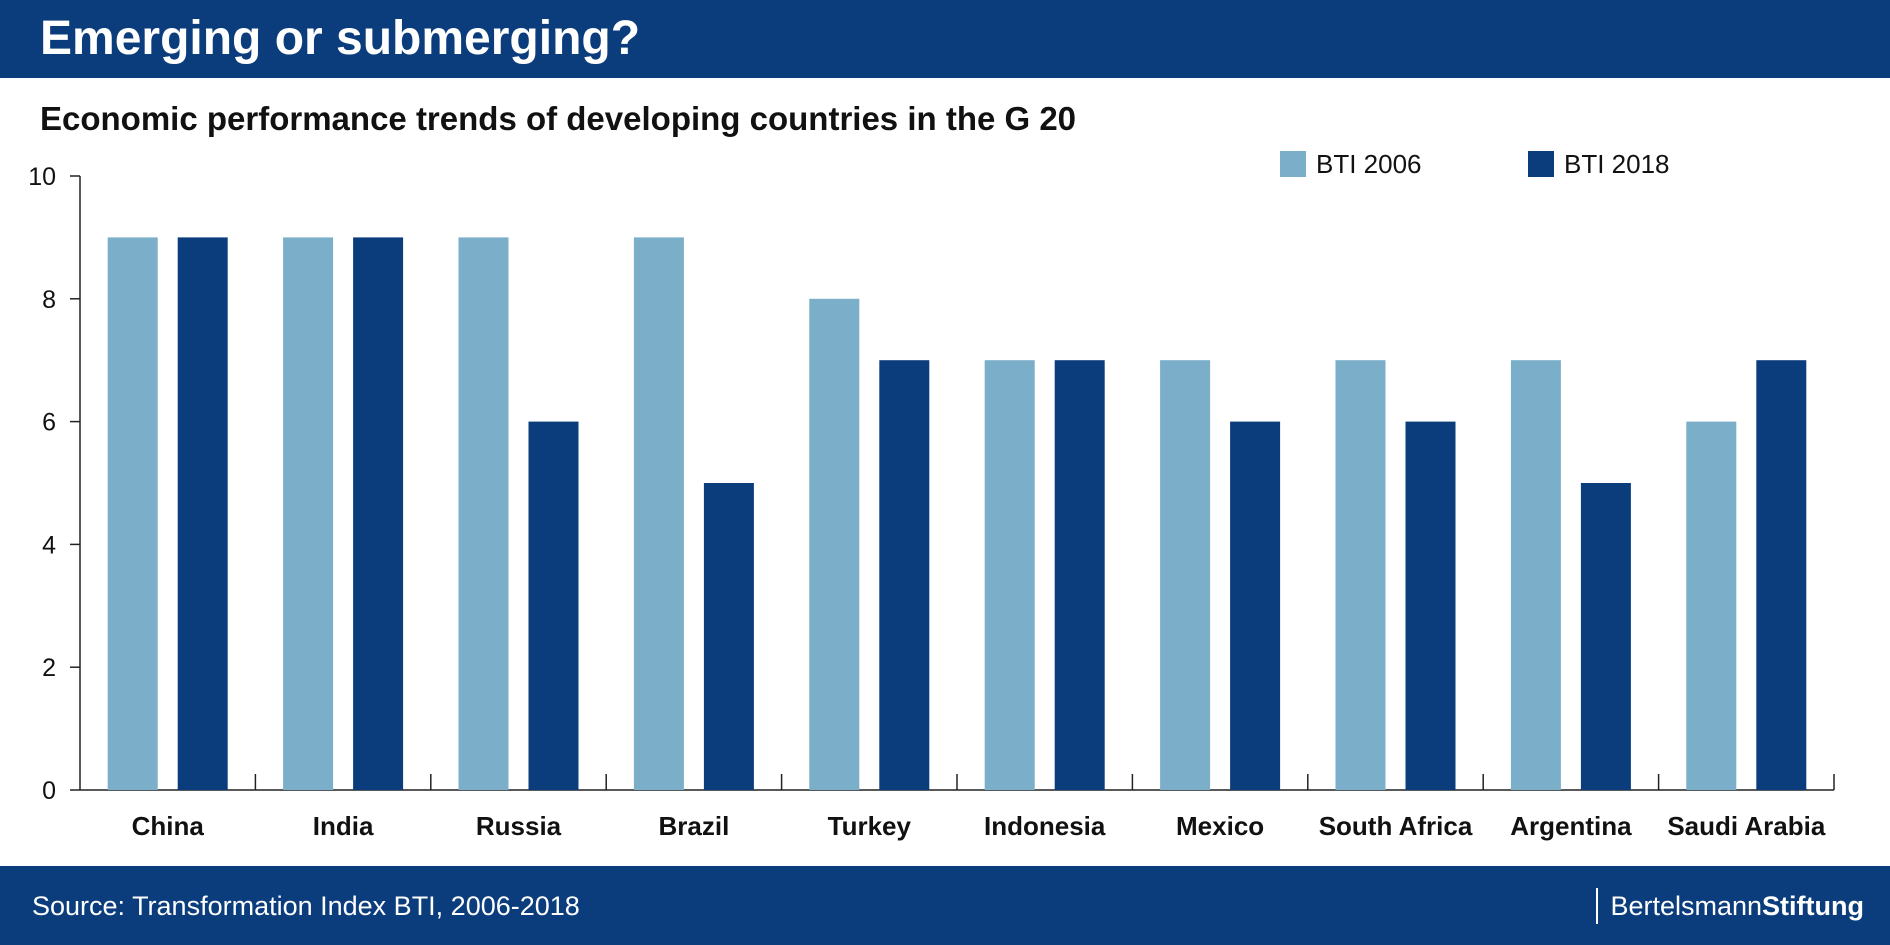  What do you see at coordinates (1009, 575) in the screenshot?
I see `bar-indonesia-bti-2006` at bounding box center [1009, 575].